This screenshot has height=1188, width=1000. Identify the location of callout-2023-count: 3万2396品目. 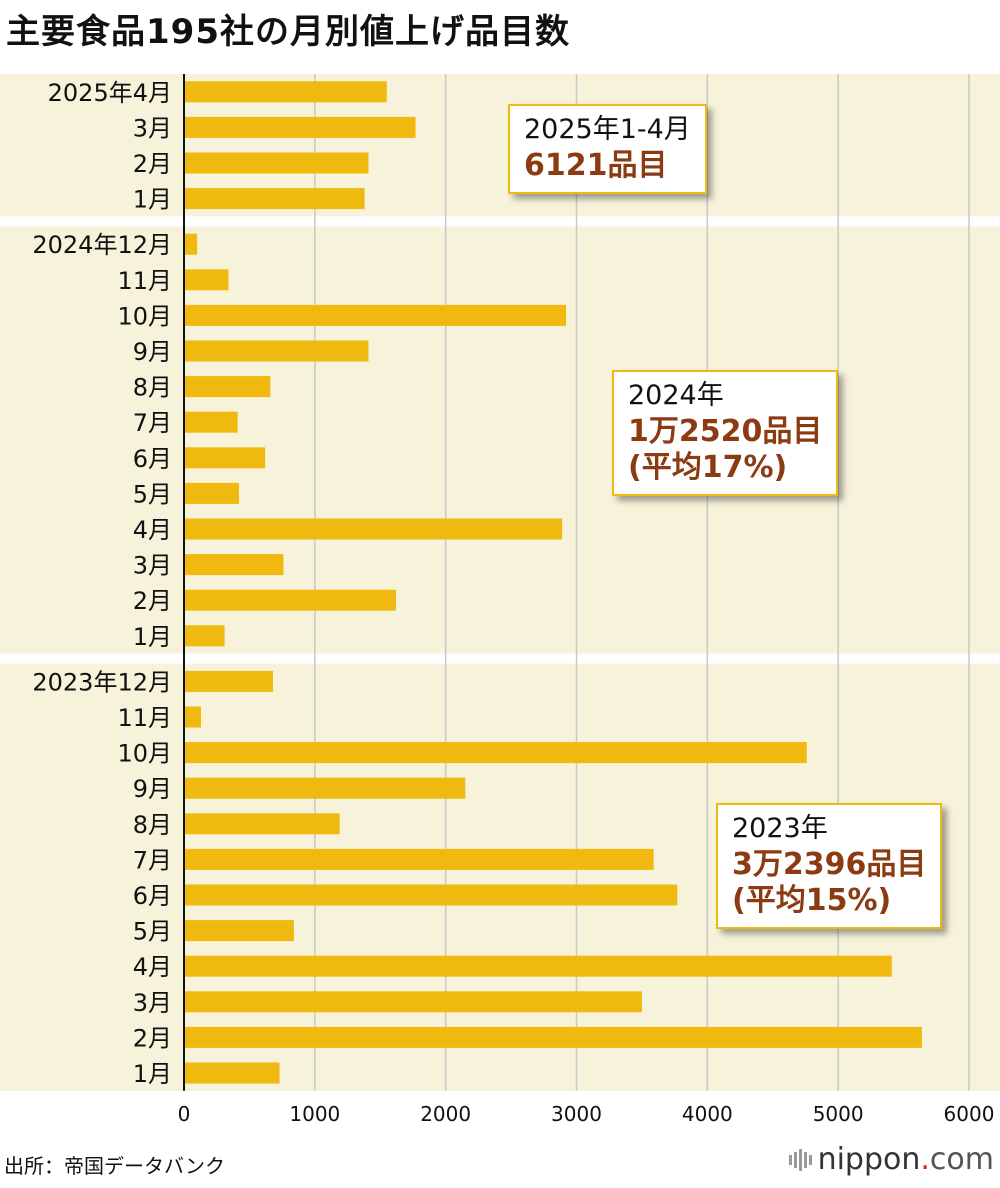
(829, 864).